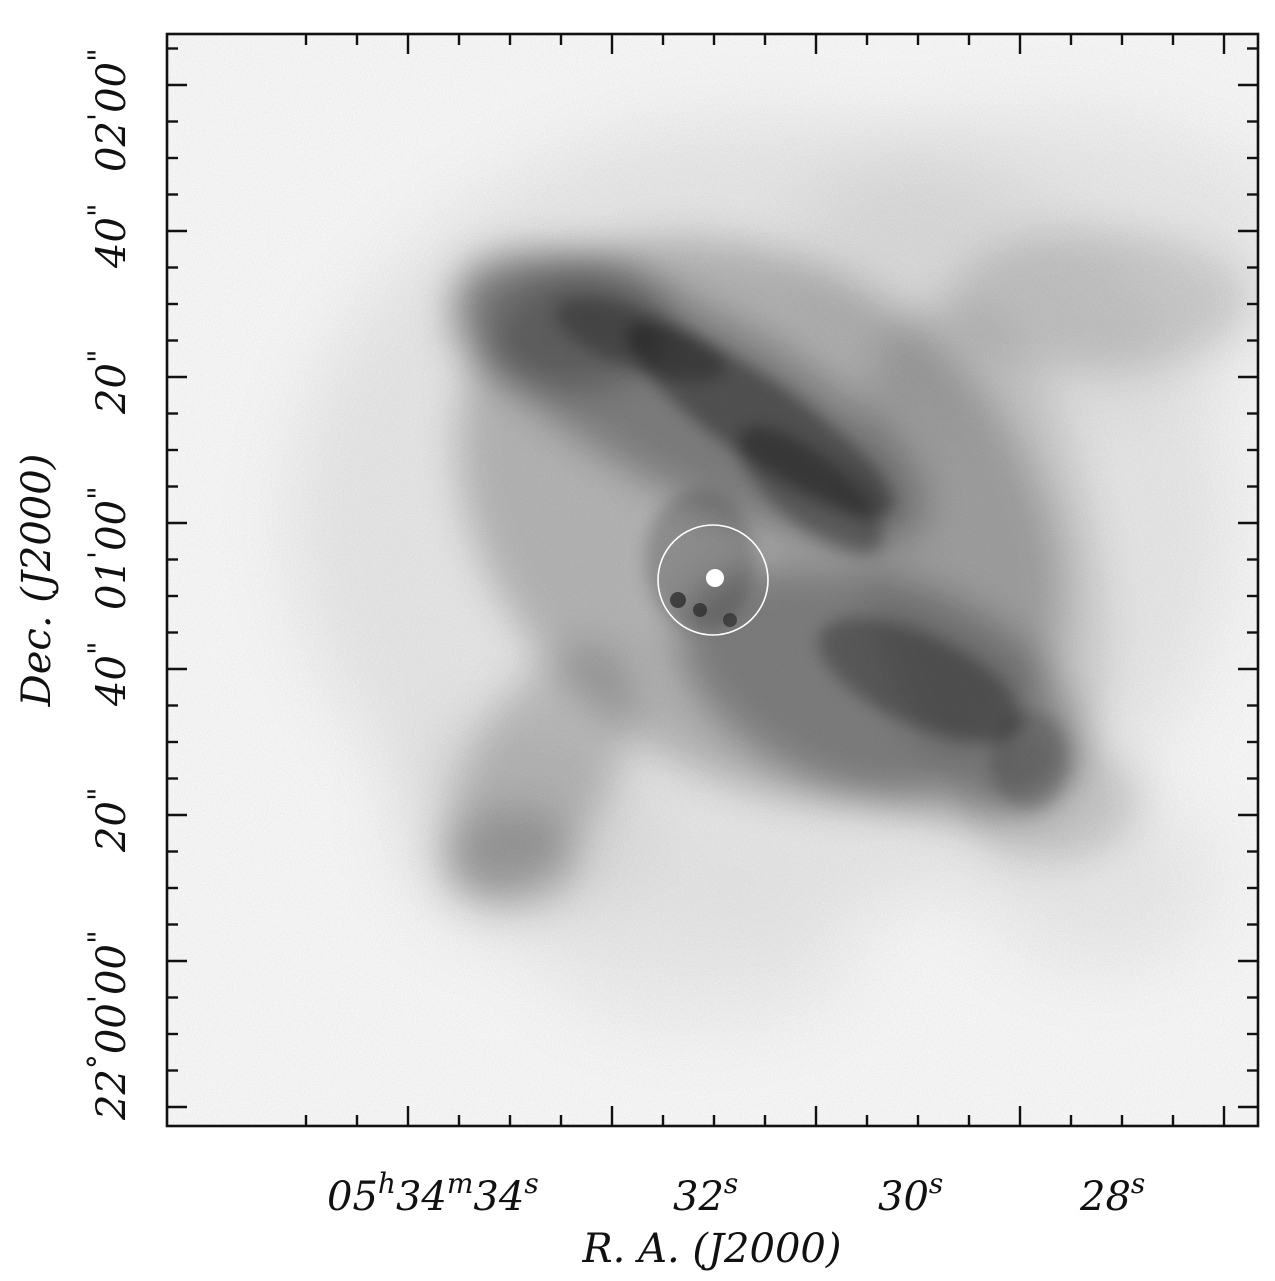  I want to click on ra-tick-label: 32s, so click(705, 1193).